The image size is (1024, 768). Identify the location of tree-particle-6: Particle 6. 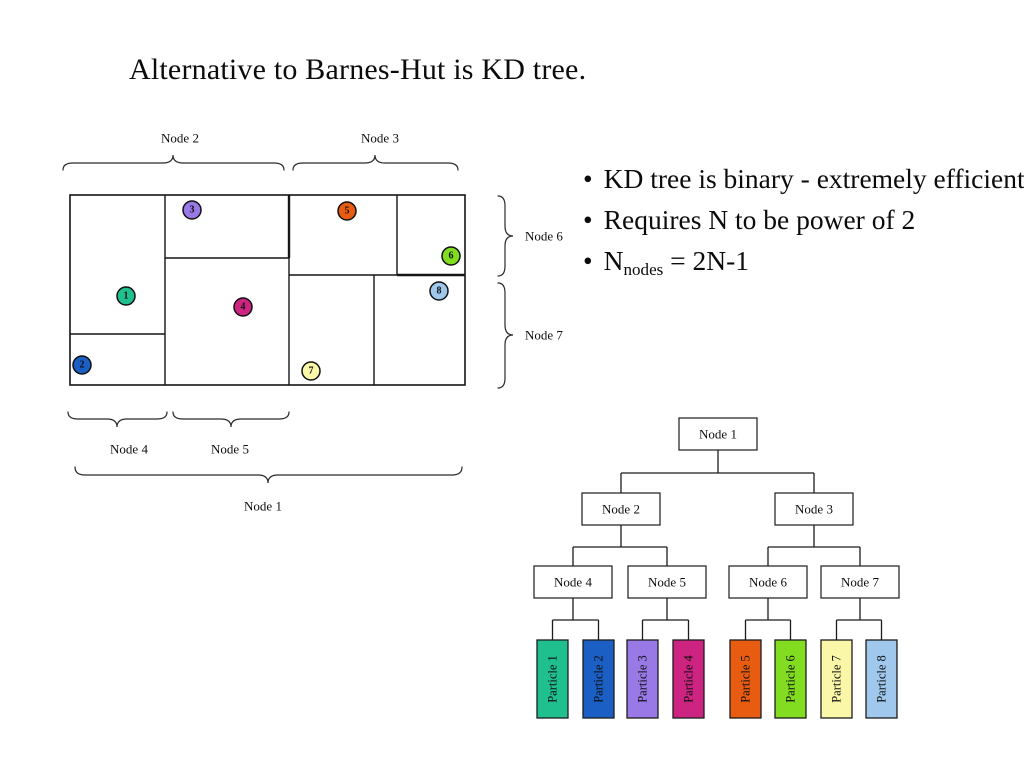
(790, 679).